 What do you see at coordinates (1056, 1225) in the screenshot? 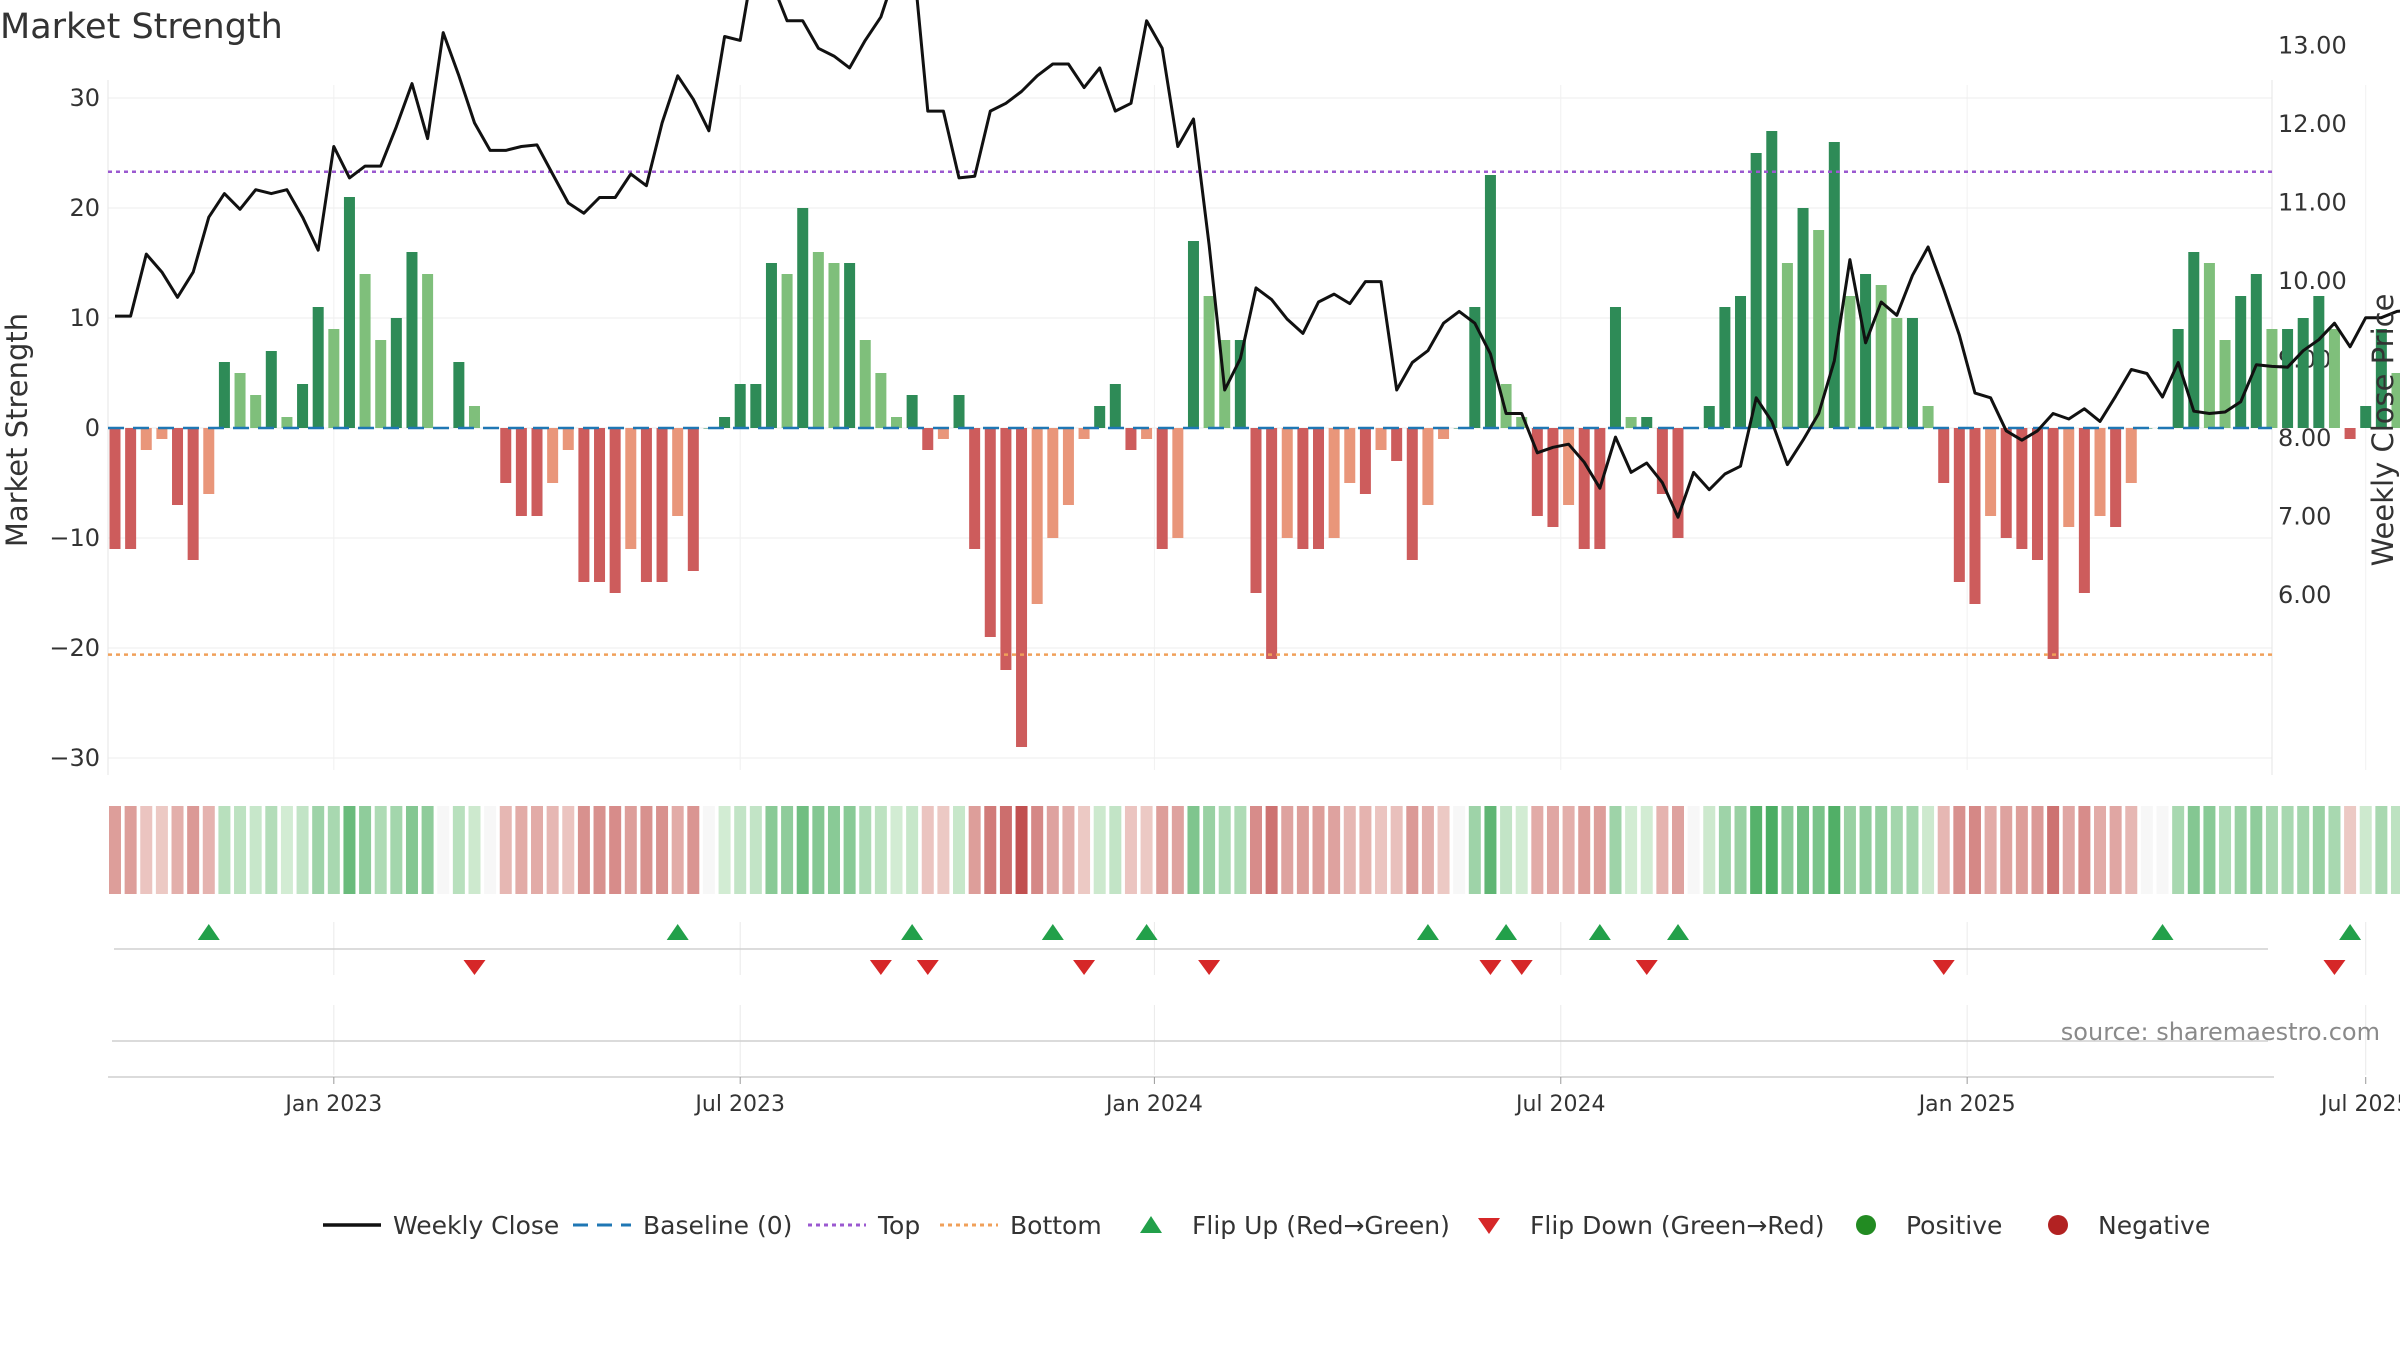
I see `legend-label: Bottom` at bounding box center [1056, 1225].